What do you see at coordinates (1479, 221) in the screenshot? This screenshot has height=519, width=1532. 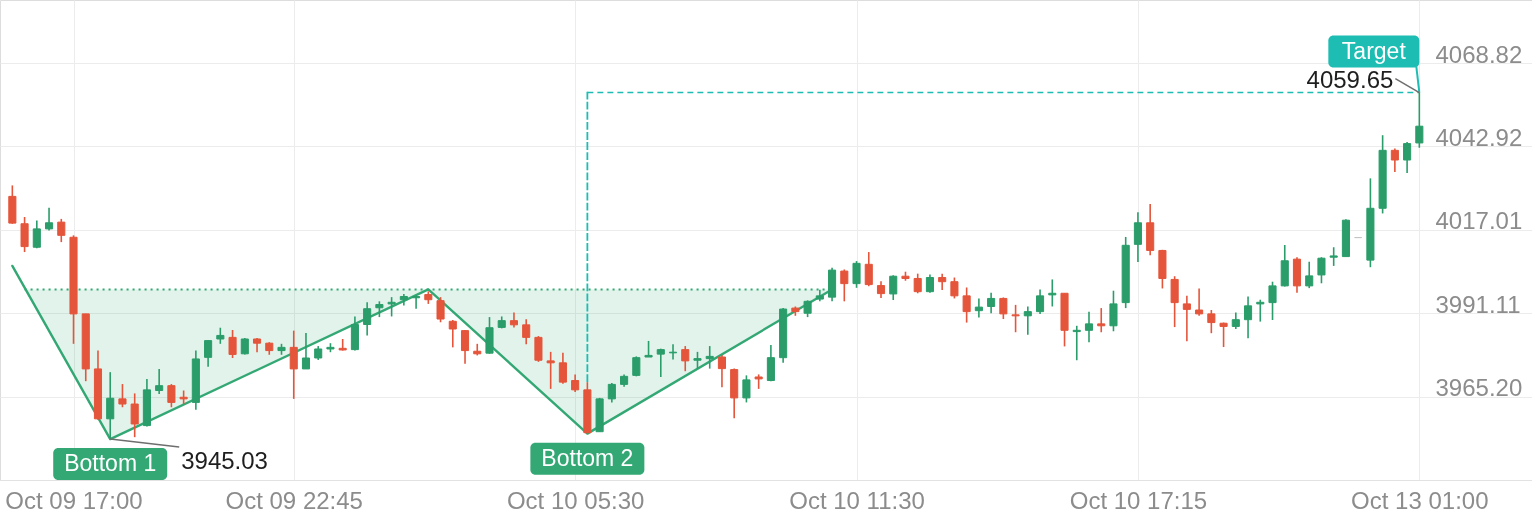 I see `y-tick-label: 4017.01` at bounding box center [1479, 221].